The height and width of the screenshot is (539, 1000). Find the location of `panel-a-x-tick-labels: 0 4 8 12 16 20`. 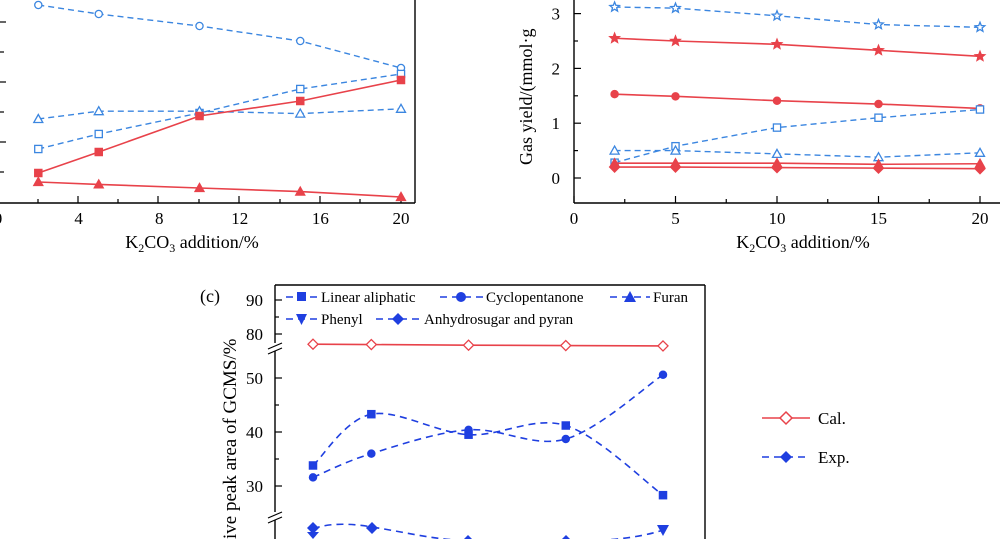

panel-a-x-tick-labels: 0 4 8 12 16 20 is located at coordinates (205, 218).